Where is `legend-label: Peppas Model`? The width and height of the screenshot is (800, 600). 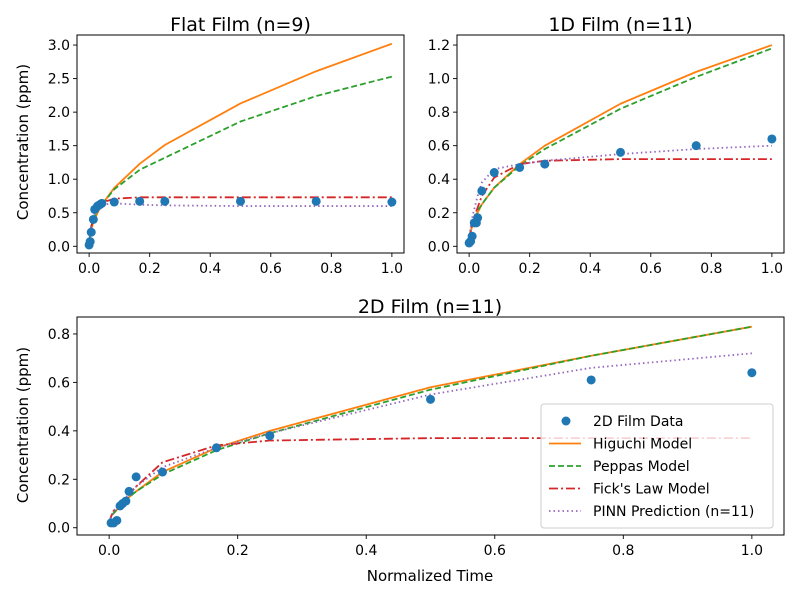
legend-label: Peppas Model is located at coordinates (641, 467).